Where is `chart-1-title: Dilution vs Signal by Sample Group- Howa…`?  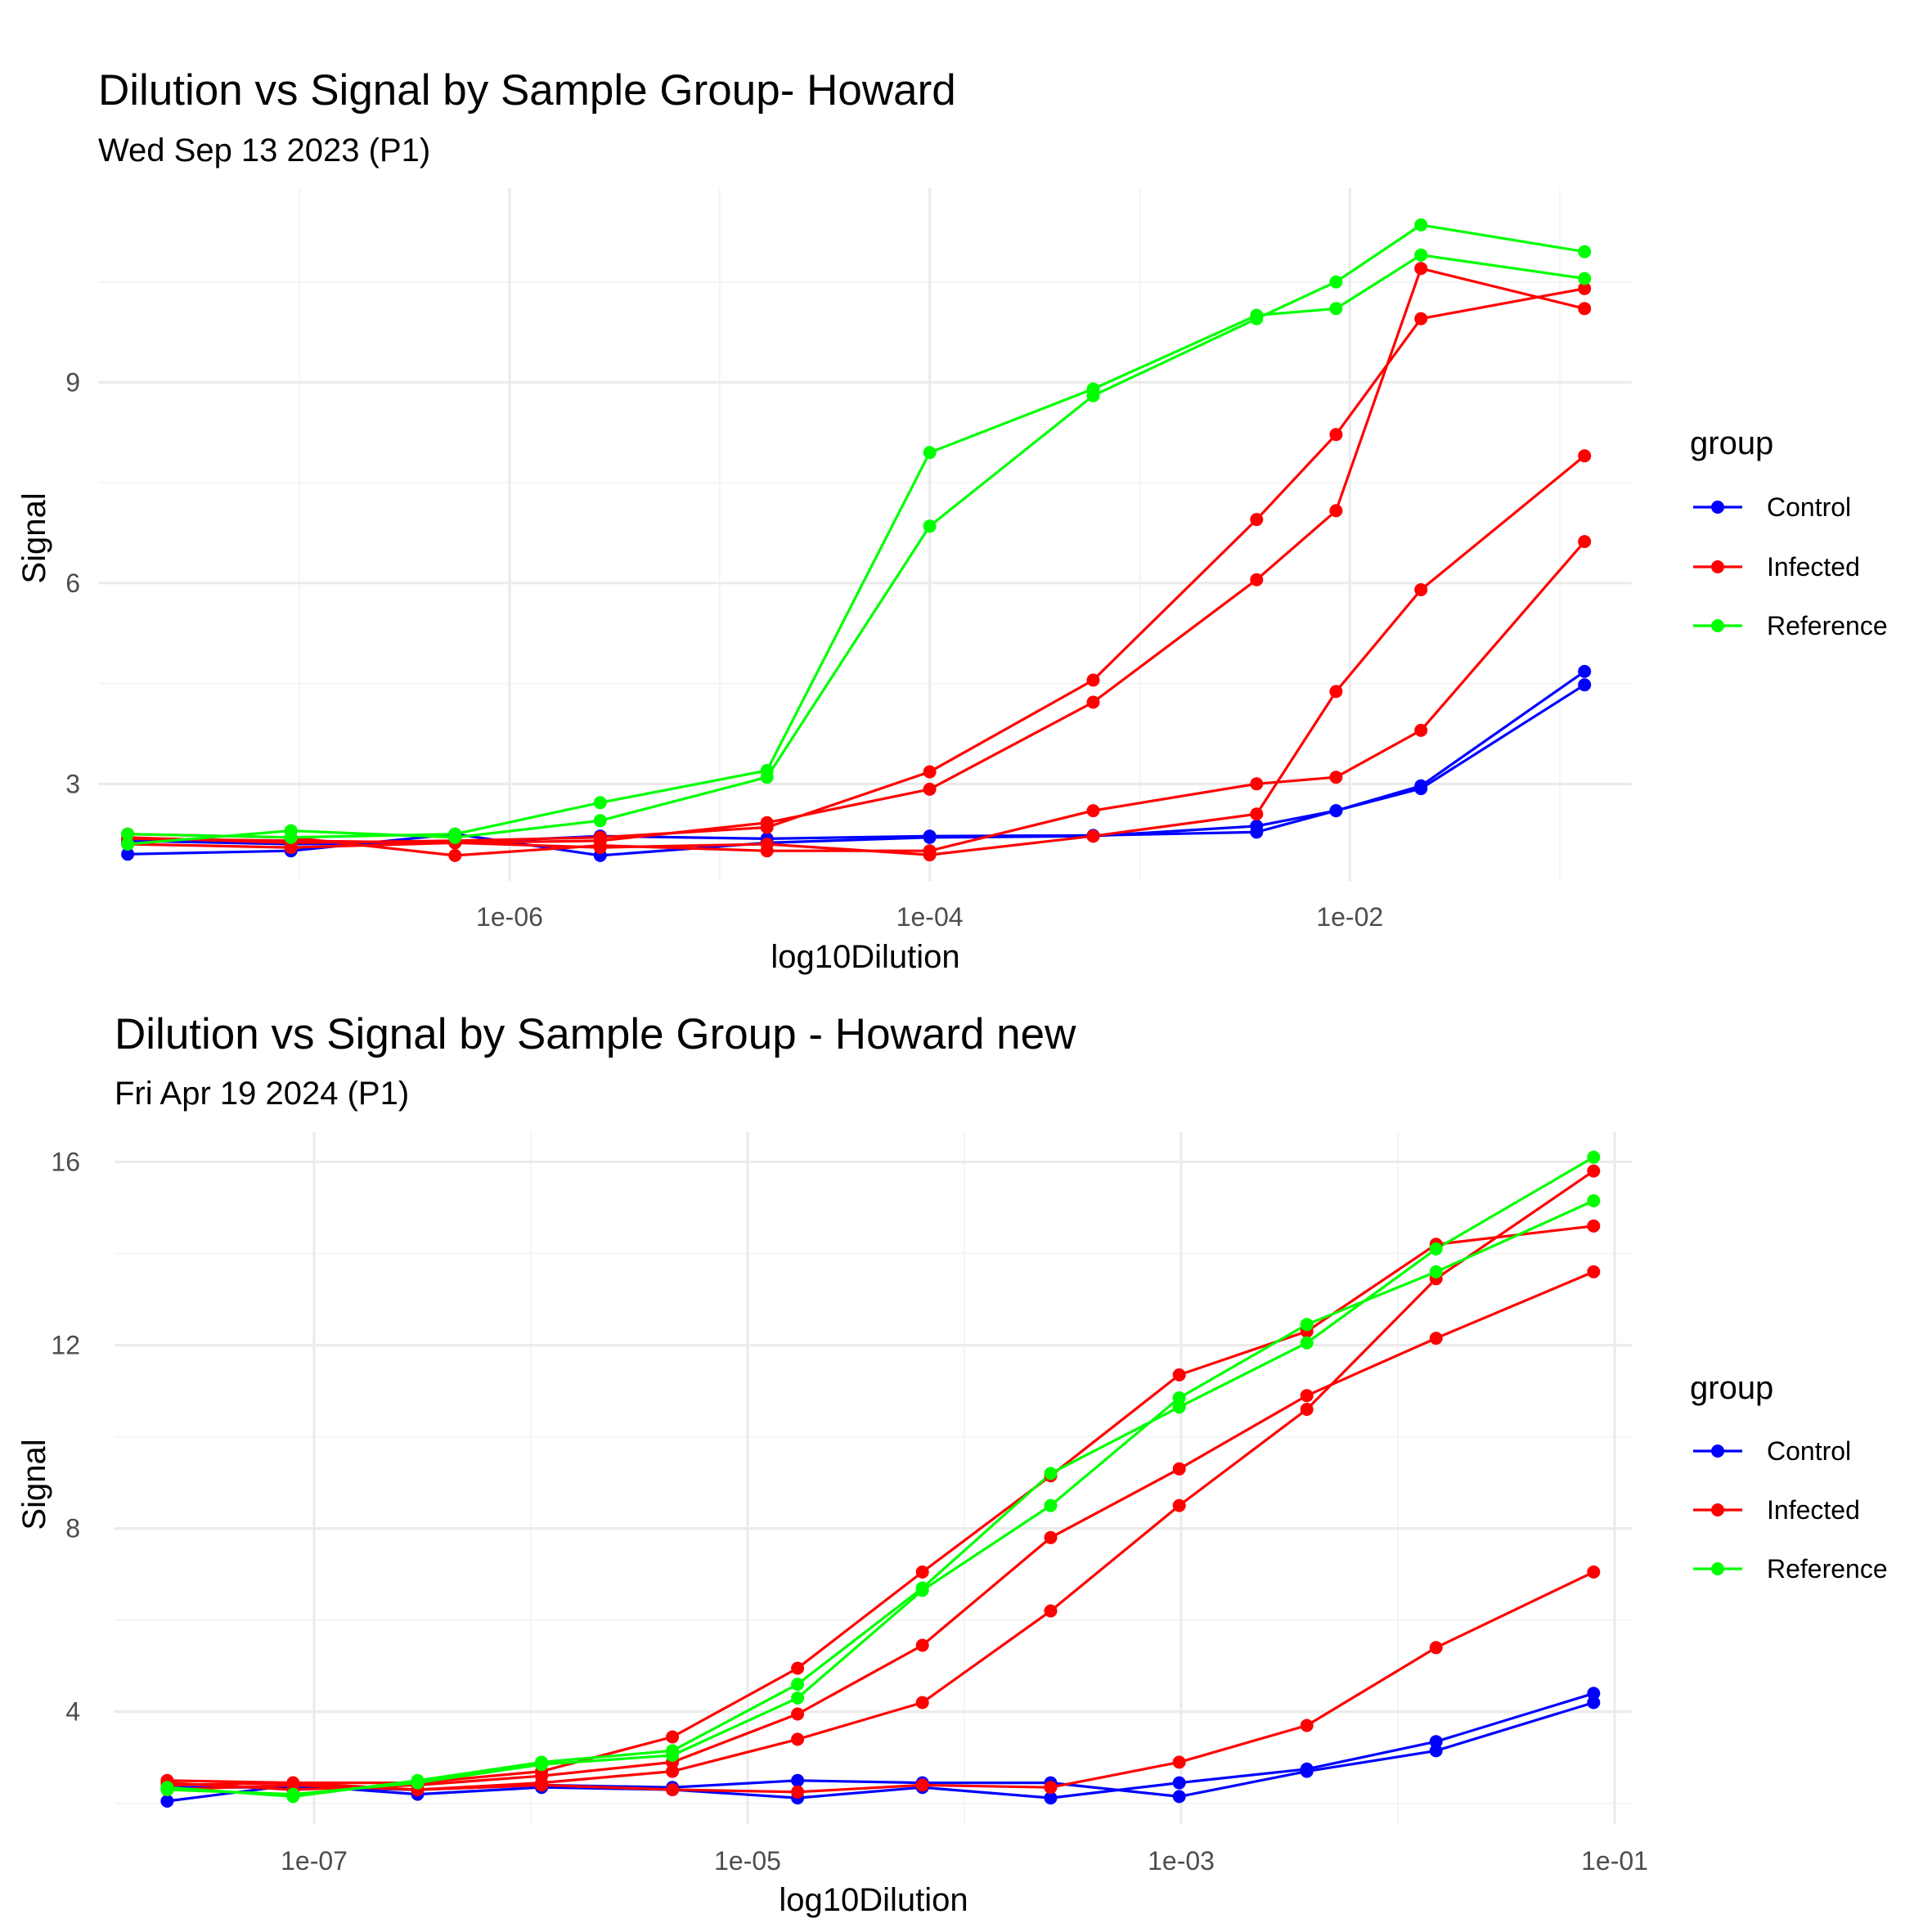 chart-1-title: Dilution vs Signal by Sample Group- Howa… is located at coordinates (527, 90).